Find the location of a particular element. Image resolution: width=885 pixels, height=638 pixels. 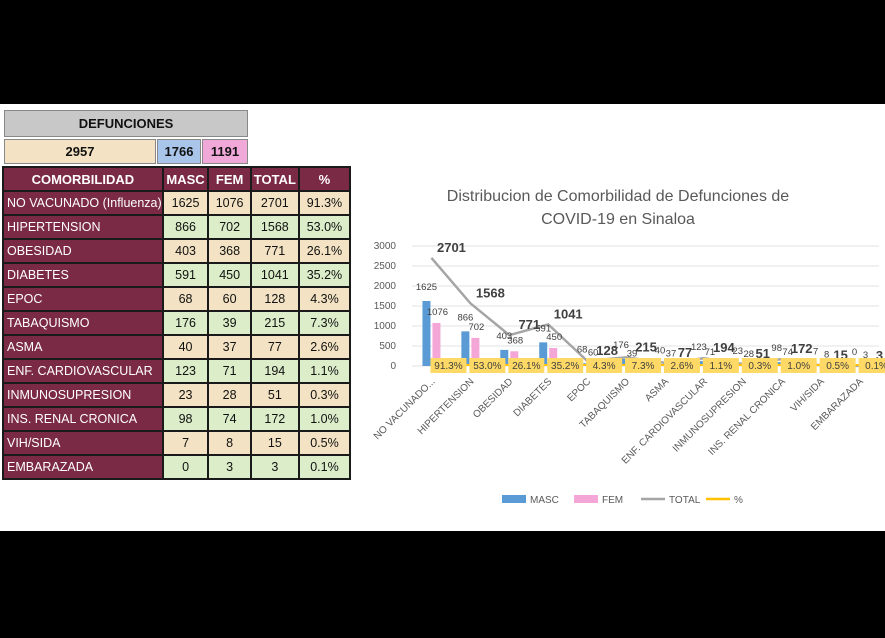

label-masc: 403 is located at coordinates (504, 336).